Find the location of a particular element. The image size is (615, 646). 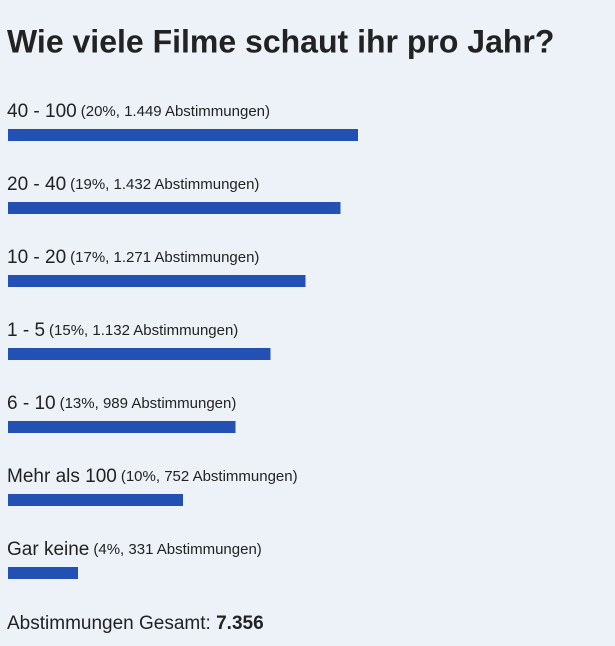

option-label: 40 - 100 (20%, 1.449 Abstimmungen) is located at coordinates (138, 111).